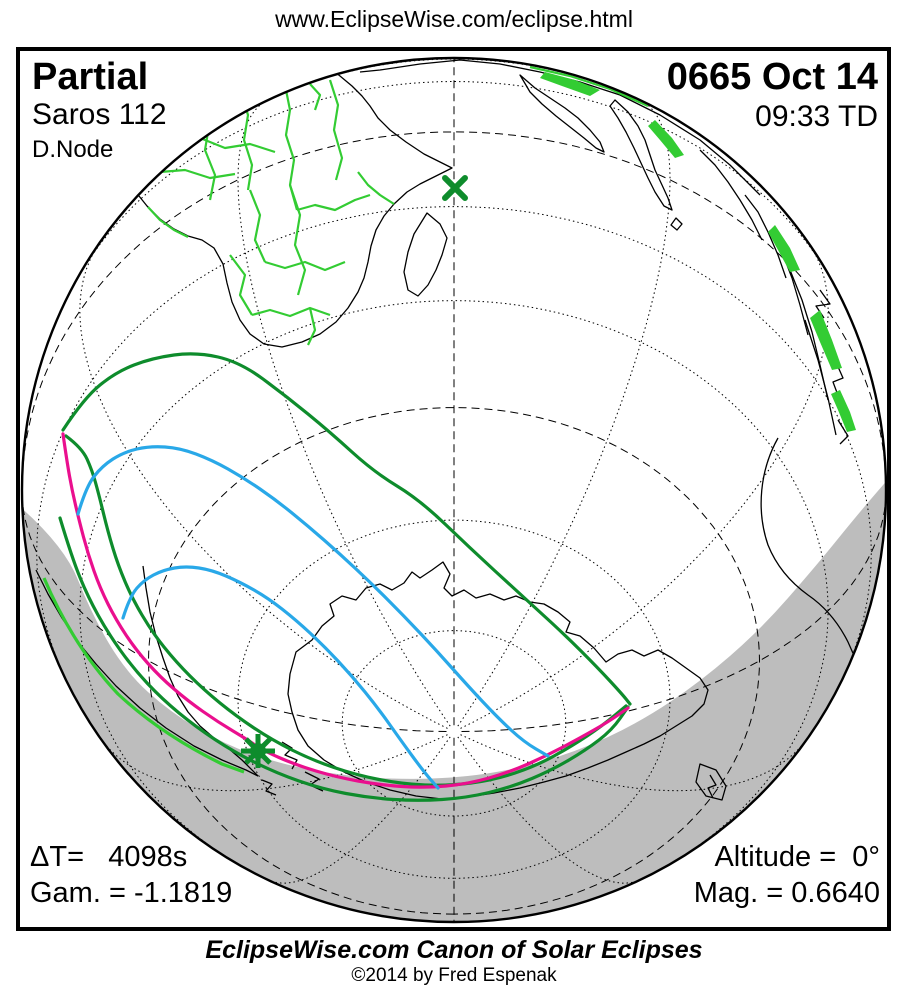  Describe the element at coordinates (99, 114) in the screenshot. I see `saros-label: Saros 112` at that location.